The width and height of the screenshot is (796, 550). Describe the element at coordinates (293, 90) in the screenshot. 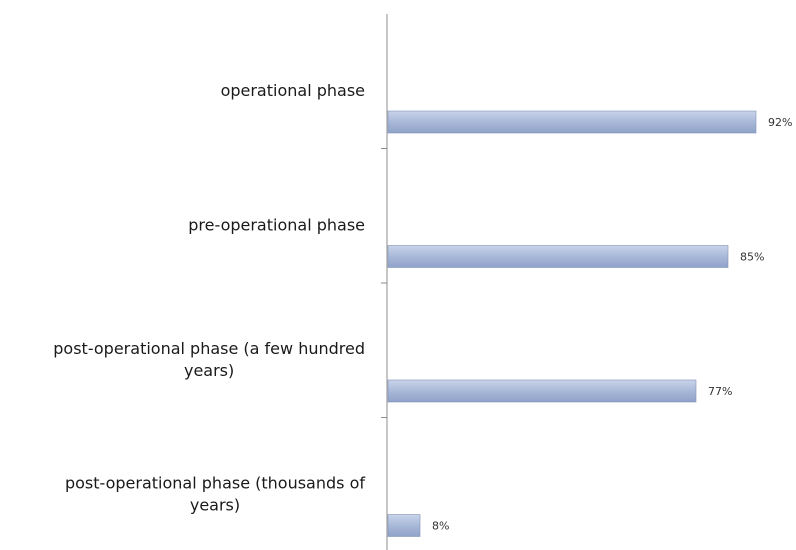

I see `category-label-0: operational phase` at that location.